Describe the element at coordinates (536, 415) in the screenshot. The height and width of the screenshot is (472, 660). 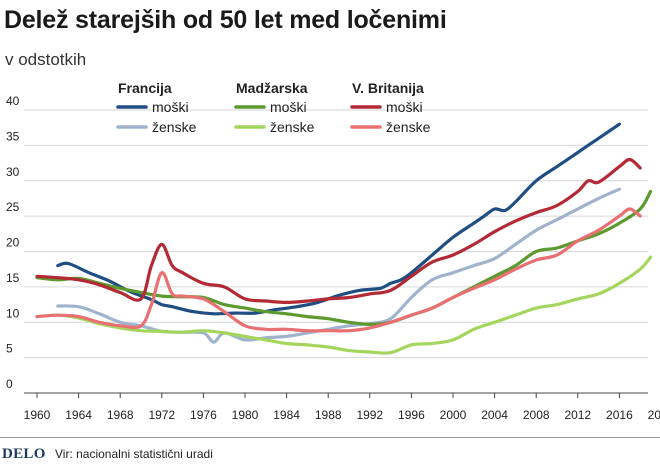
I see `x-tick-label: 2008` at that location.